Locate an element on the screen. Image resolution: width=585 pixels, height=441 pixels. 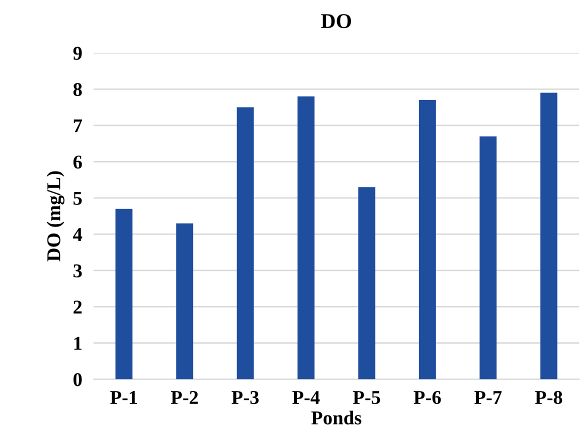
y-tick-label: 5 is located at coordinates (78, 198).